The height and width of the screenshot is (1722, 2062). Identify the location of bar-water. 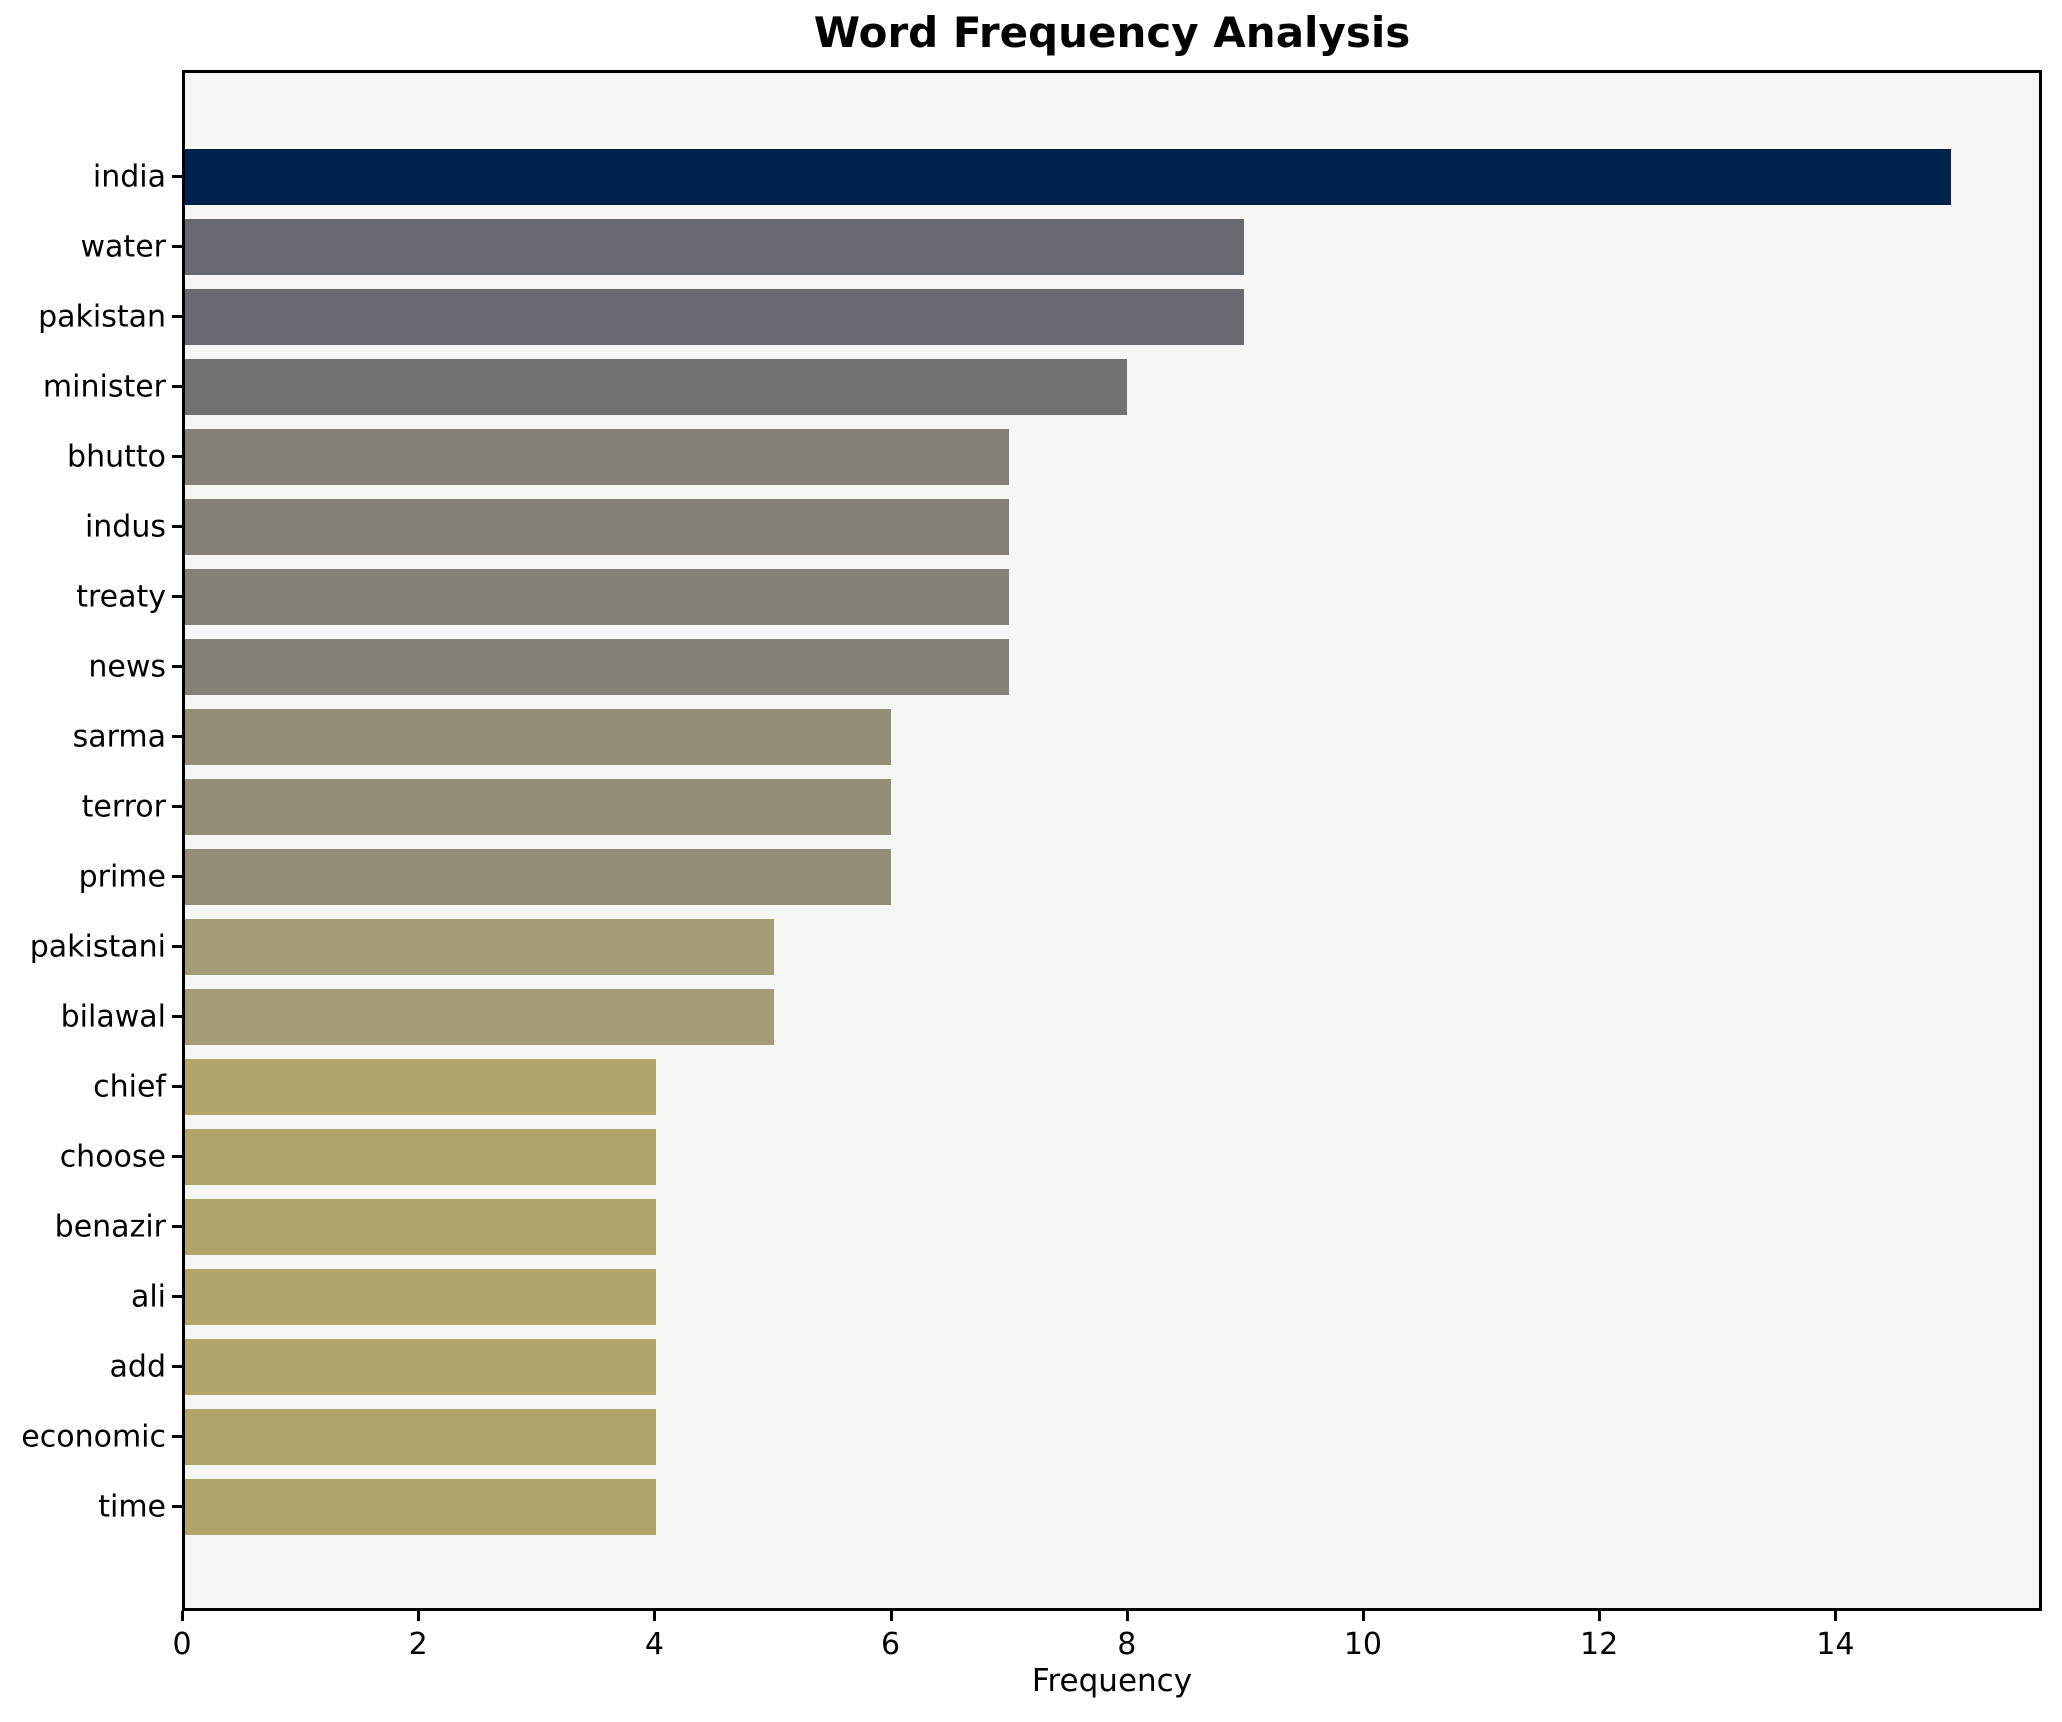
(715, 247).